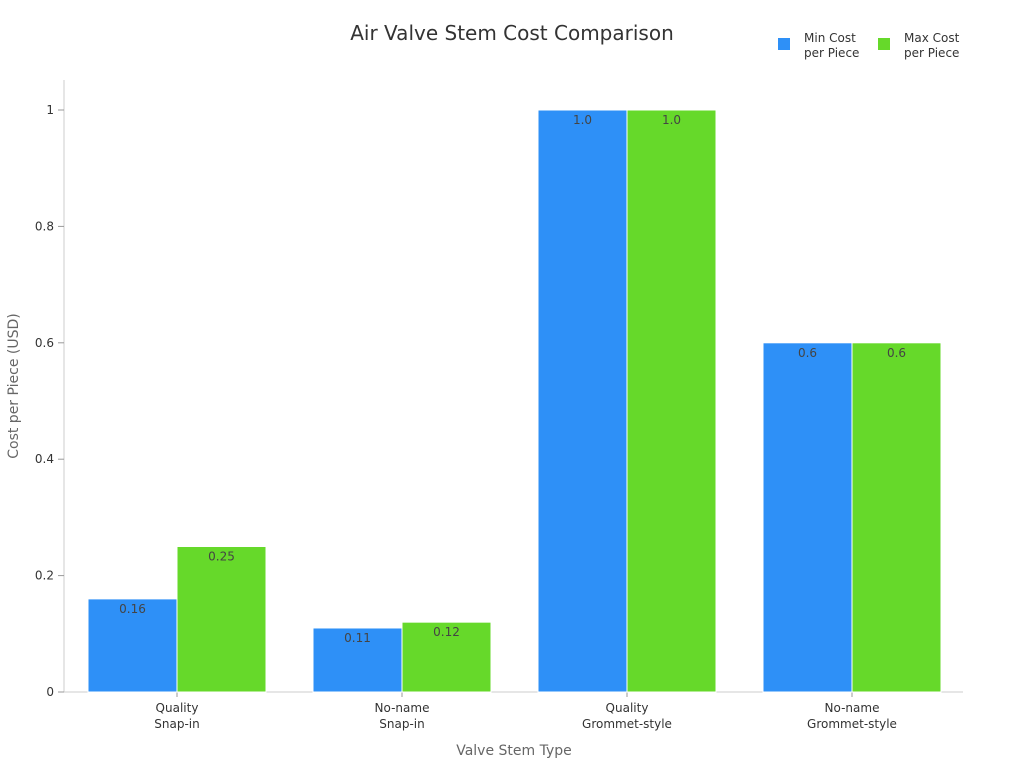 This screenshot has width=1024, height=768. Describe the element at coordinates (50, 692) in the screenshot. I see `y-tick-label: 0` at that location.